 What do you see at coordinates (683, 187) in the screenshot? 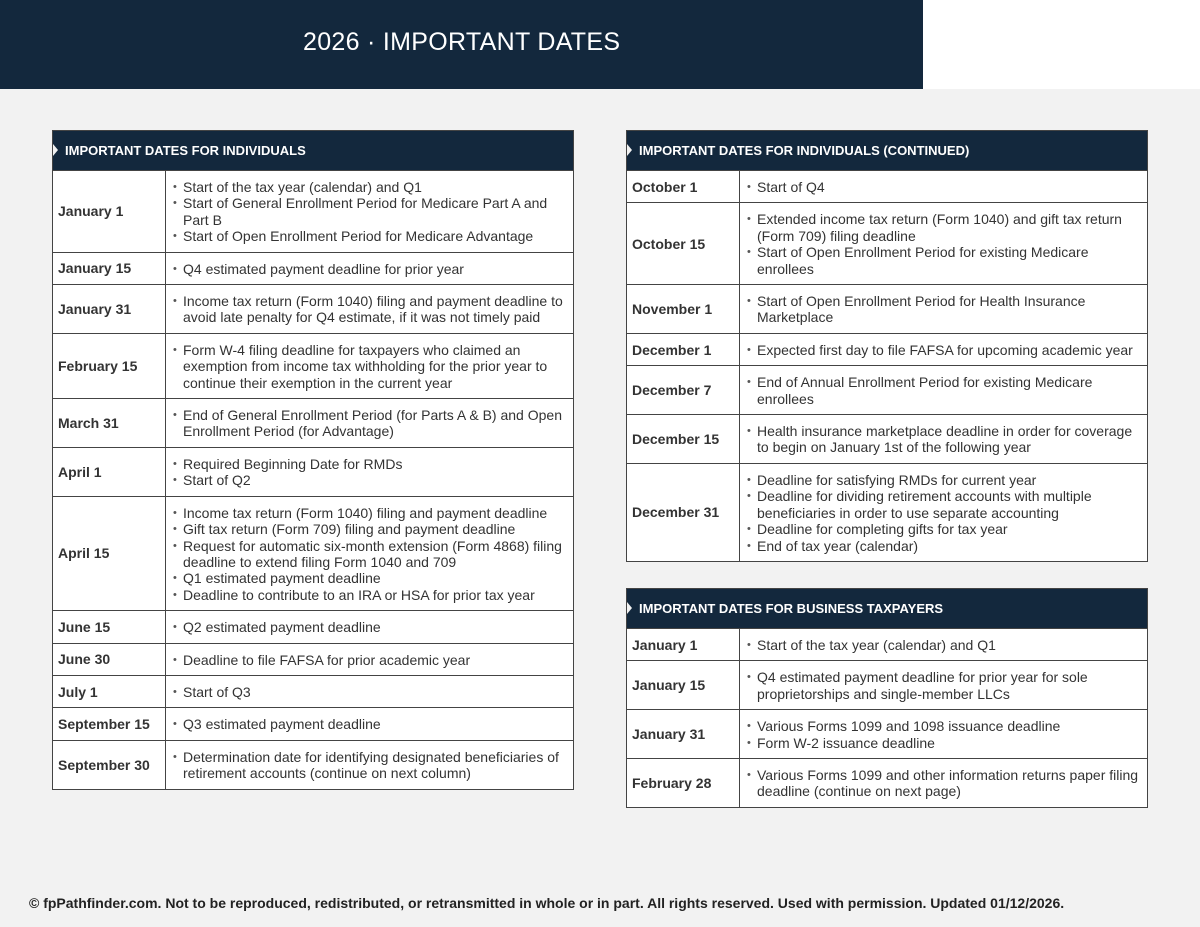
I see `date-cell: October 1` at bounding box center [683, 187].